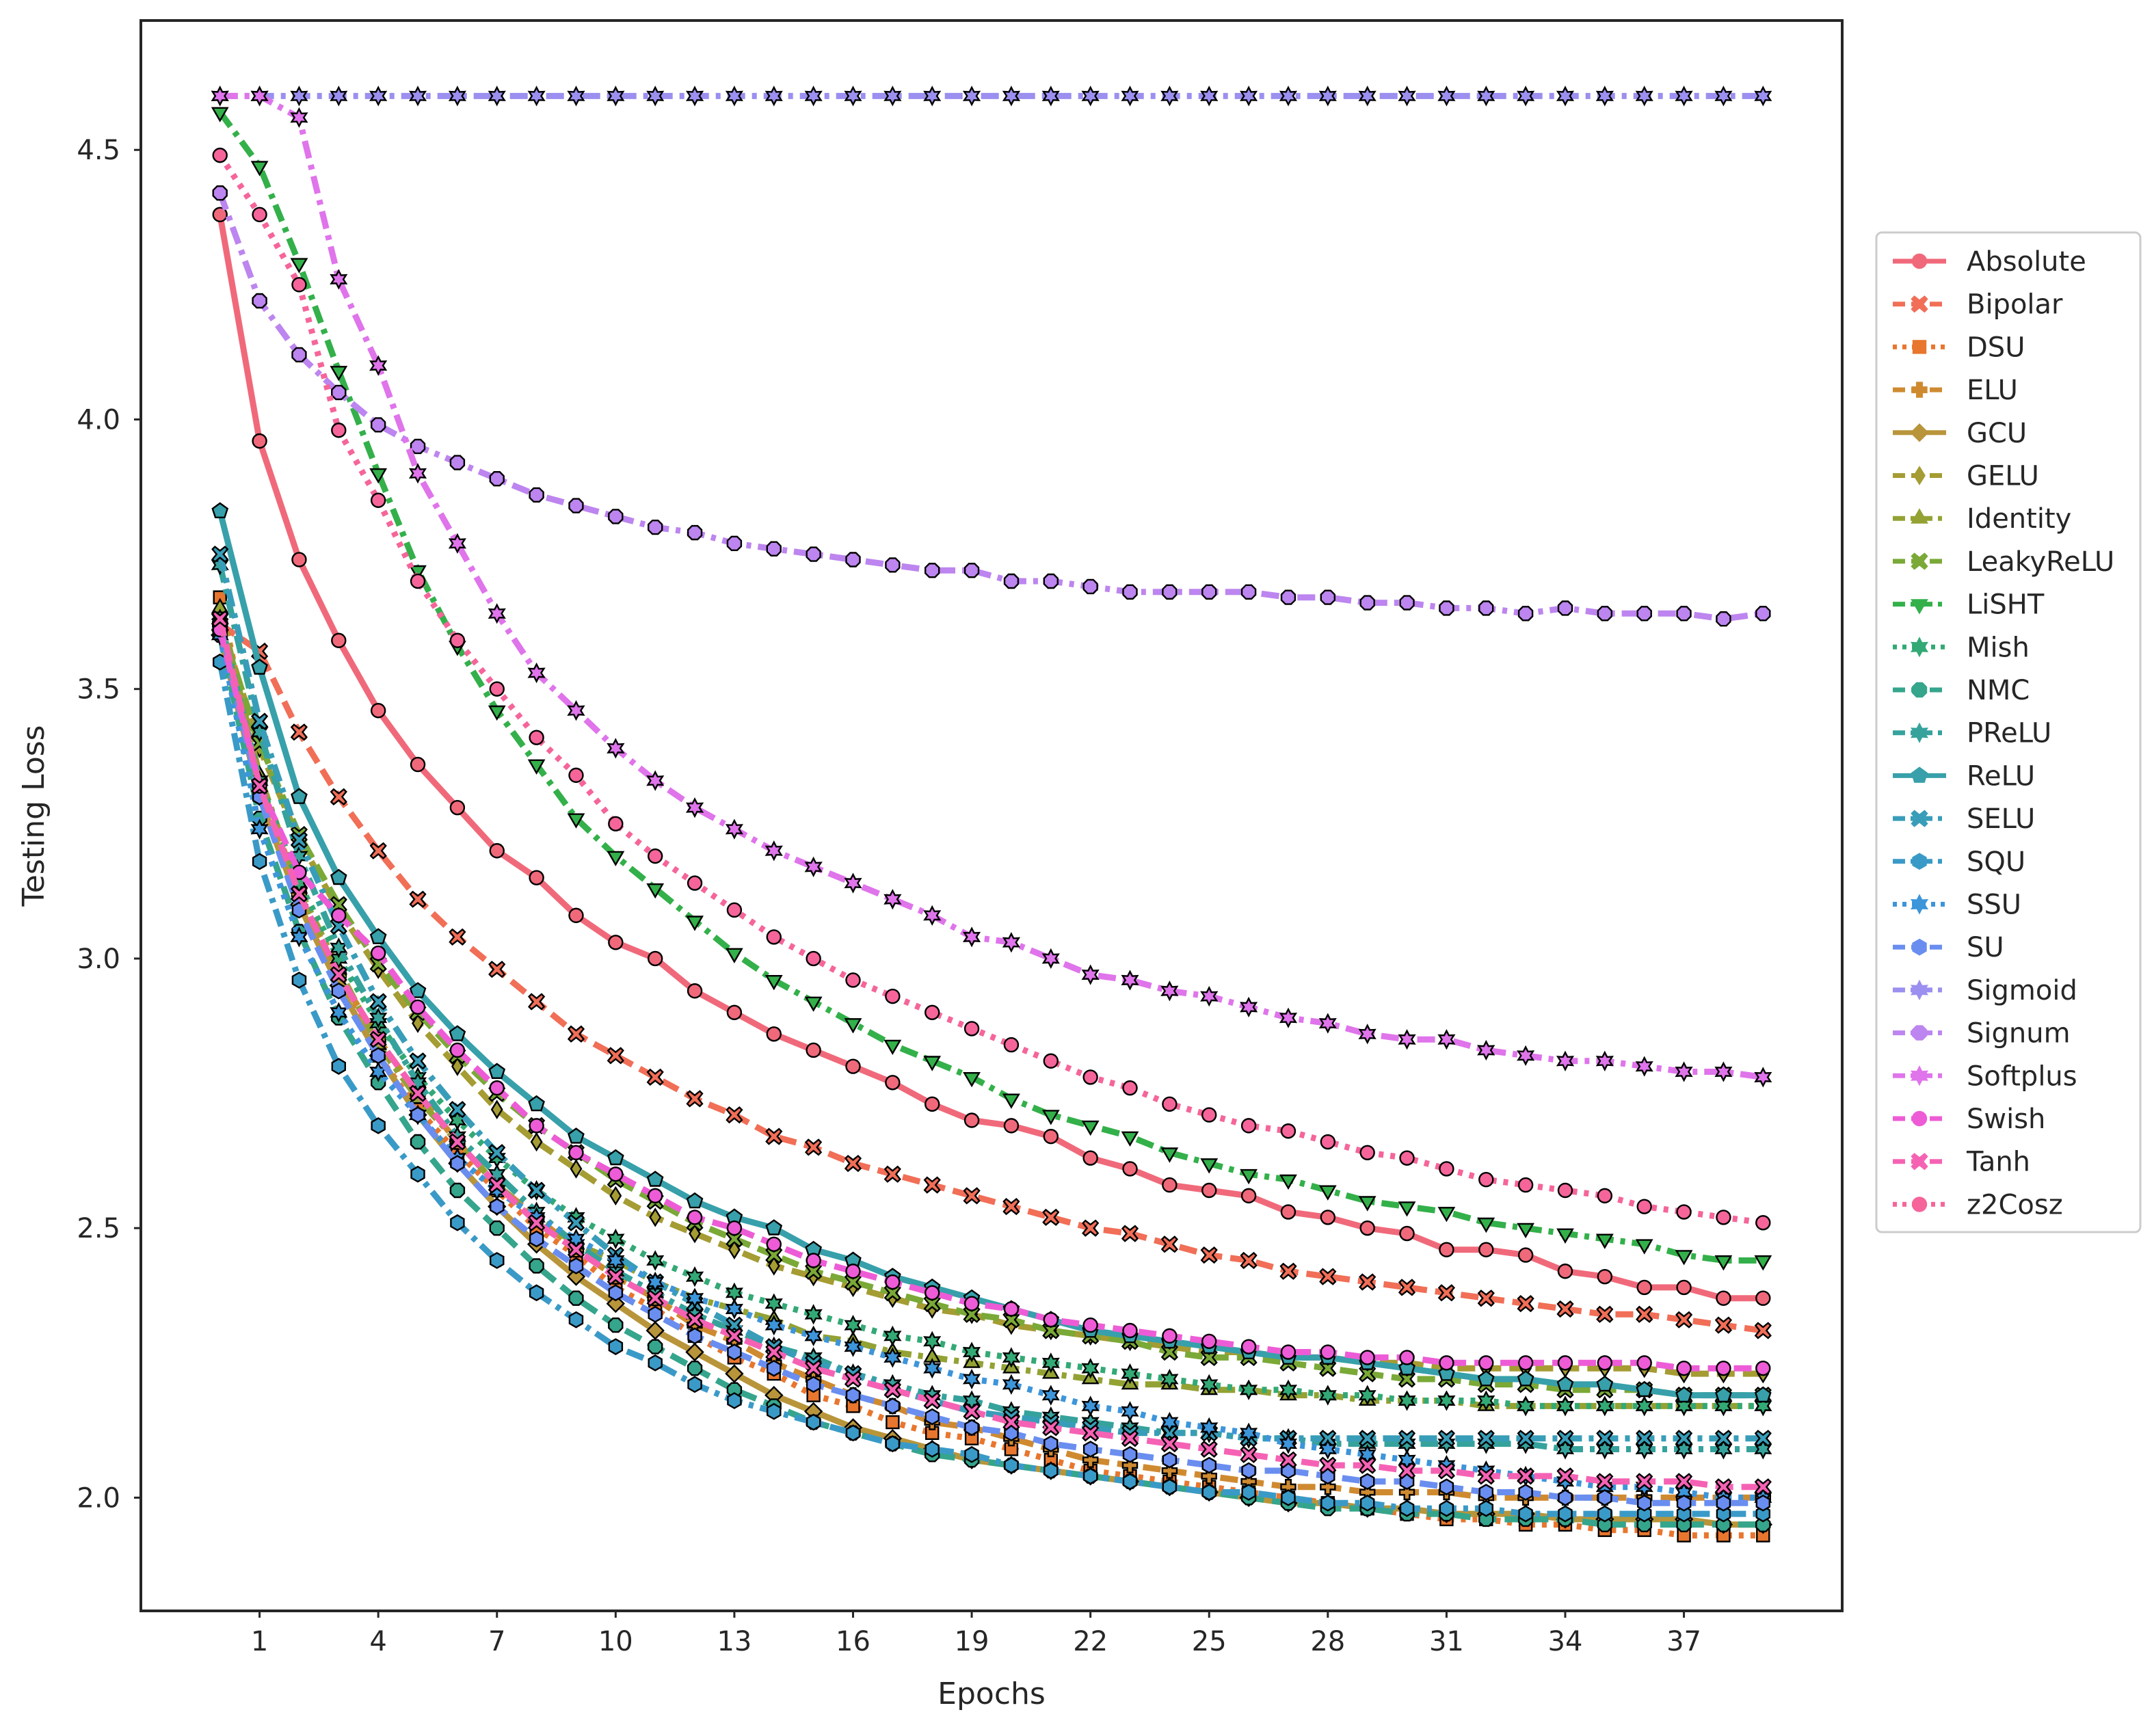 This screenshot has width=2154, height=1736. I want to click on legend-label: DSU, so click(1996, 347).